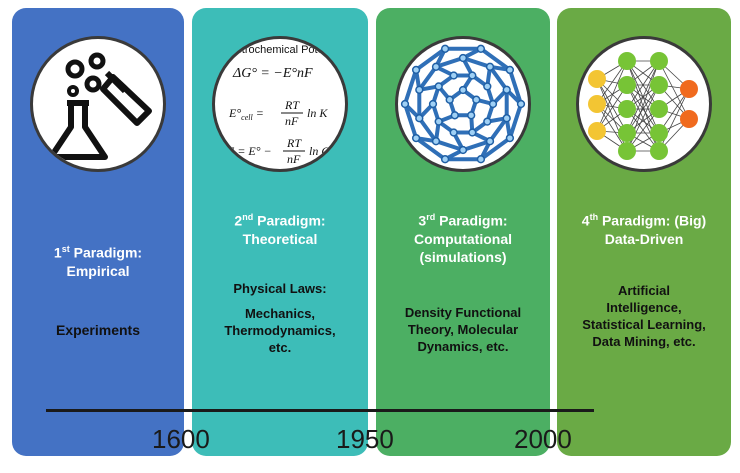 This screenshot has height=473, width=740. What do you see at coordinates (181, 439) in the screenshot?
I see `timeline-year-1600: 1600` at bounding box center [181, 439].